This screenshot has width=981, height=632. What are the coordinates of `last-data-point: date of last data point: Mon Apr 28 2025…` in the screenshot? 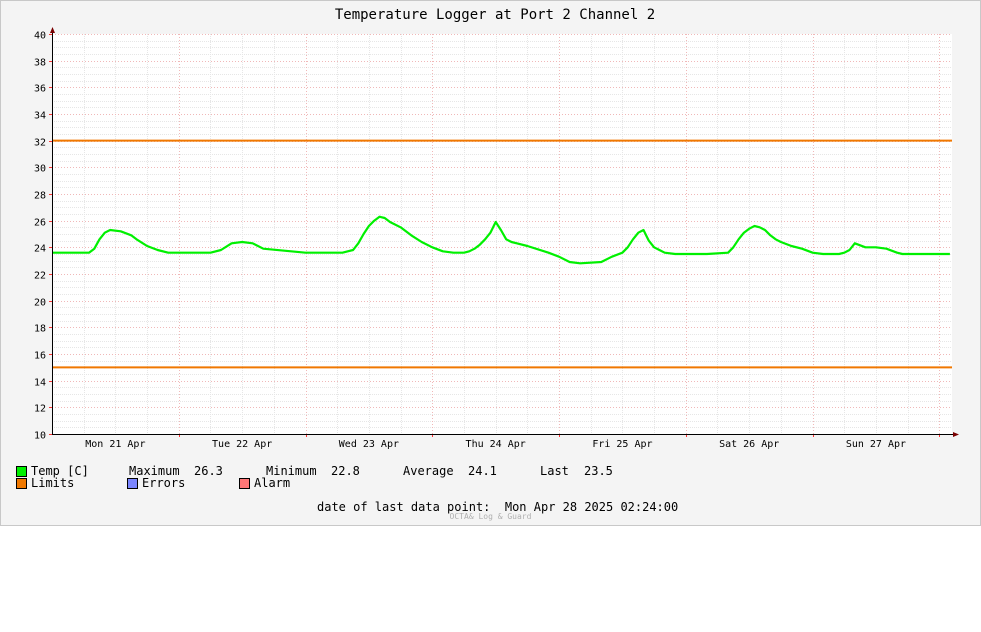 It's located at (497, 507).